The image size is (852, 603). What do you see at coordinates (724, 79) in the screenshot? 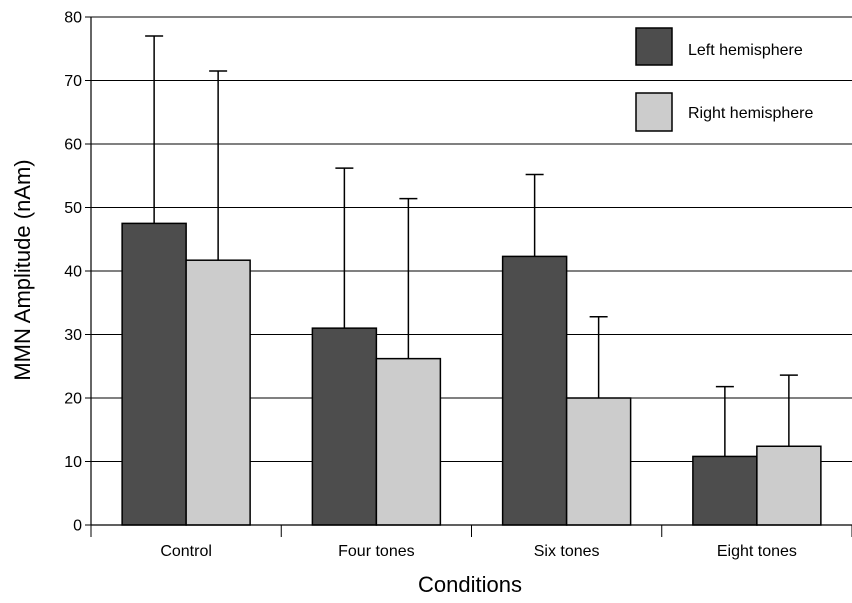
I see `legend: Left hemisphere Right hemisphere` at bounding box center [724, 79].